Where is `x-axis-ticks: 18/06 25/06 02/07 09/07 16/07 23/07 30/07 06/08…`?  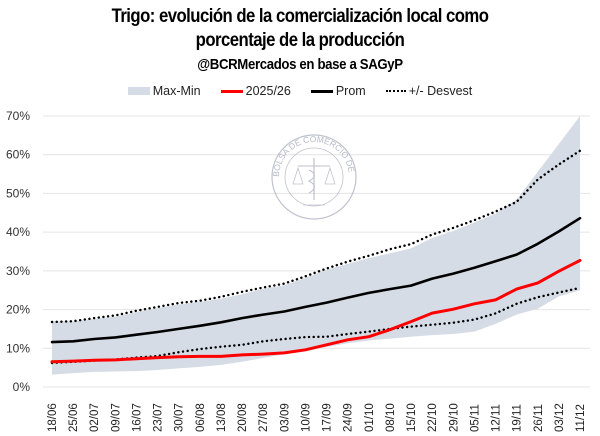 x-axis-ticks: 18/06 25/06 02/07 09/07 16/07 23/07 30/07 06/08… is located at coordinates (317, 417).